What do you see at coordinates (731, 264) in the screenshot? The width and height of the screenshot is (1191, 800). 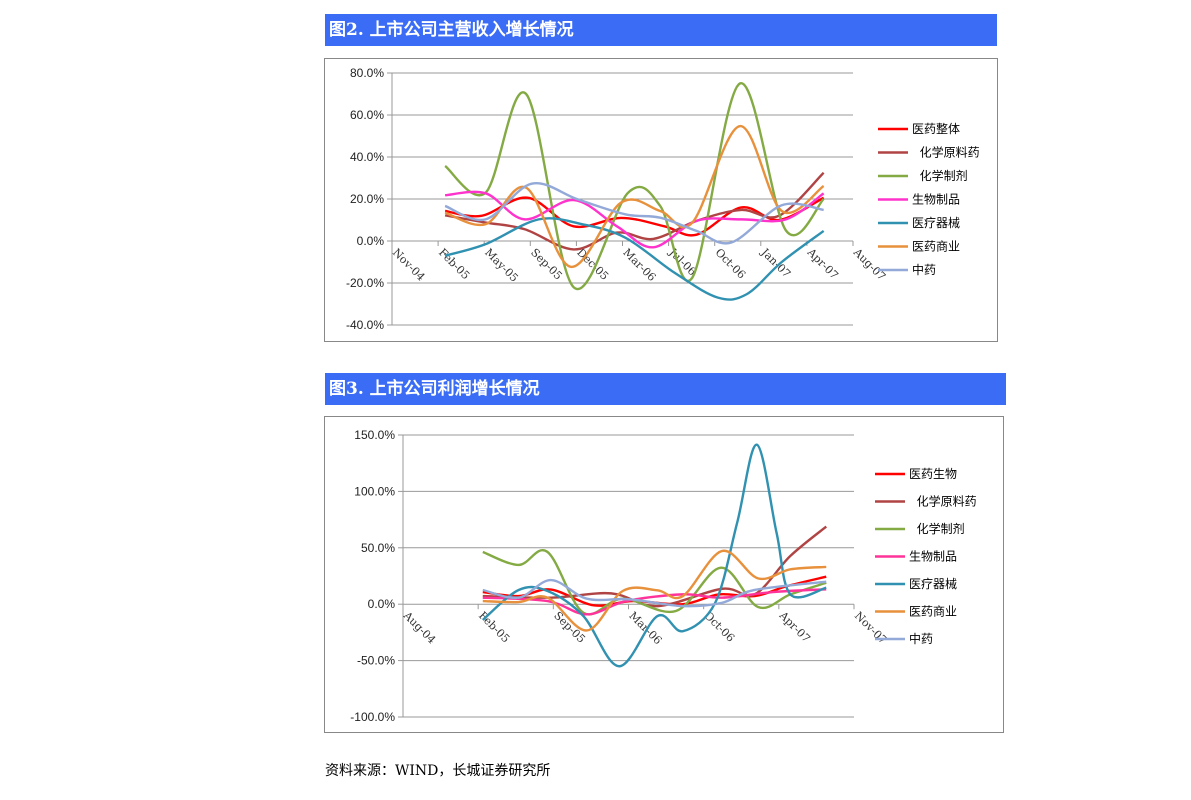 I see `x-tick-label: Oct-06` at bounding box center [731, 264].